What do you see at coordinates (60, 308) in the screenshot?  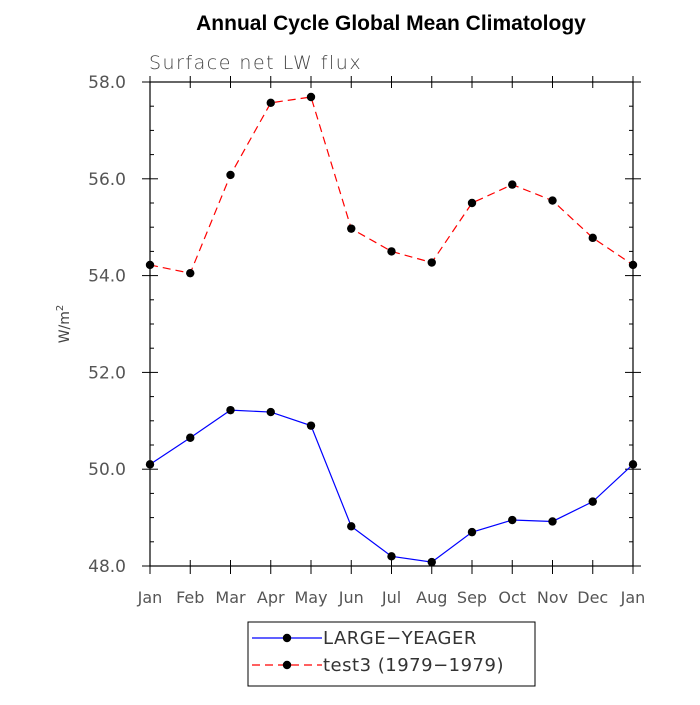 I see `y-axis-label-superscript: 2` at bounding box center [60, 308].